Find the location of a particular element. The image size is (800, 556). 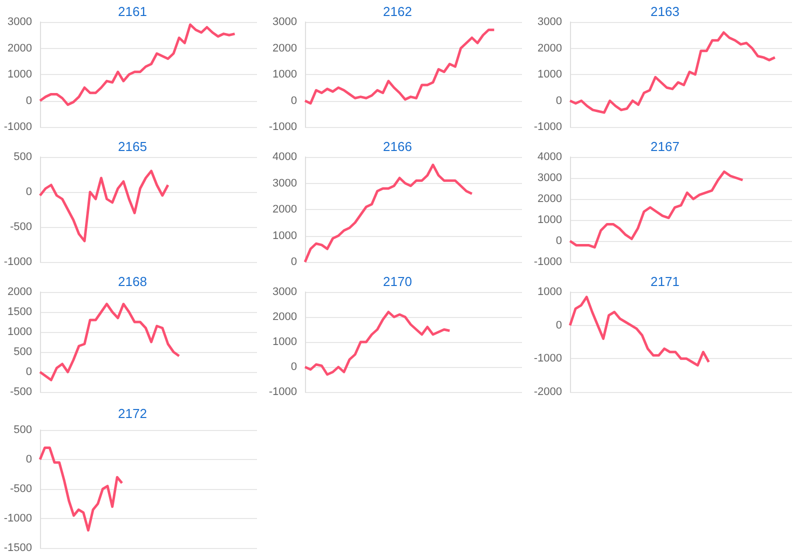

chart-title: 2161 is located at coordinates (132, 11).